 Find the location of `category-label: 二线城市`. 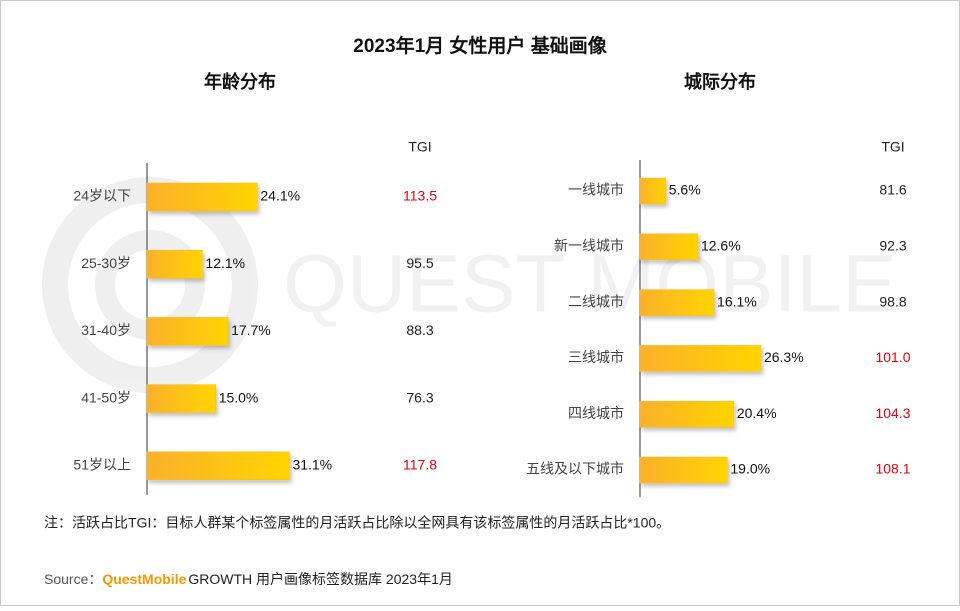

category-label: 二线城市 is located at coordinates (596, 301).